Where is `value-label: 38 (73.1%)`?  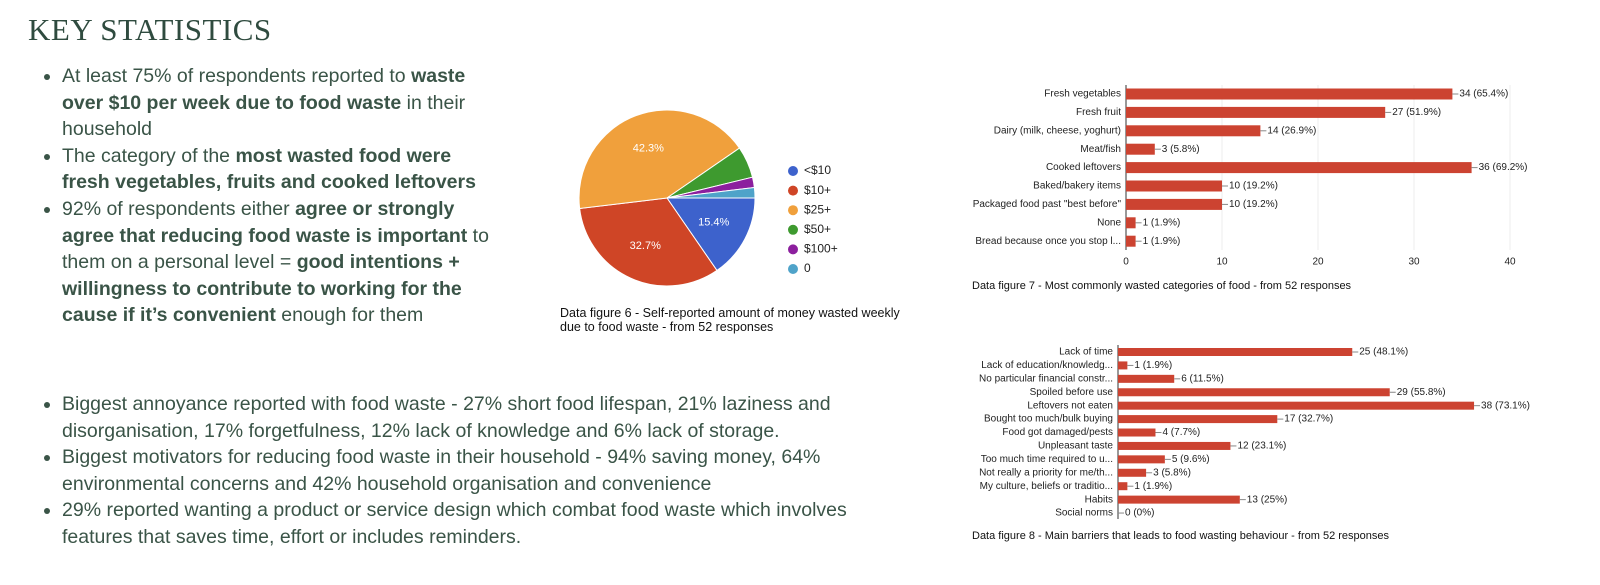
value-label: 38 (73.1%) is located at coordinates (1505, 405).